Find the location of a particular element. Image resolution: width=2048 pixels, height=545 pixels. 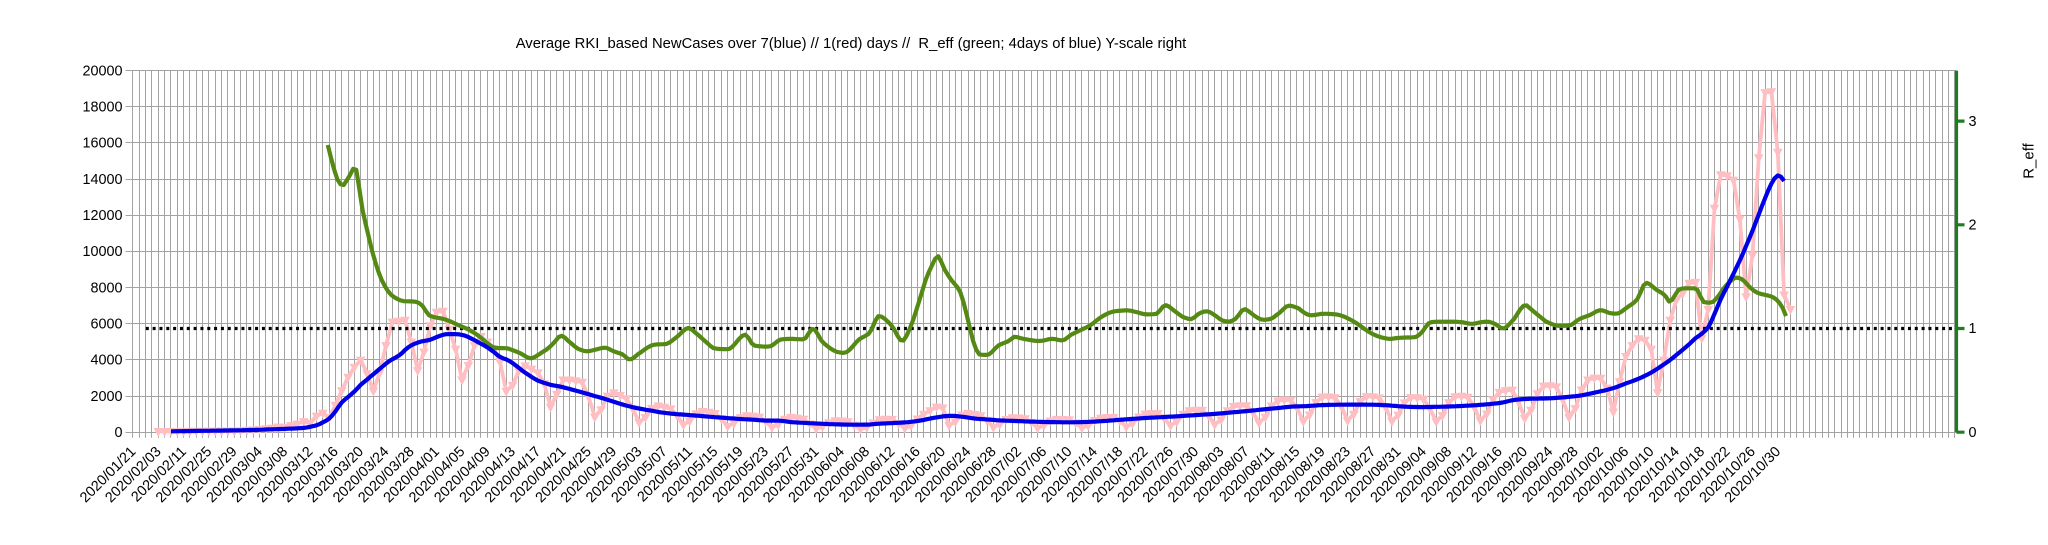

svg-text: 3 is located at coordinates (1973, 122).